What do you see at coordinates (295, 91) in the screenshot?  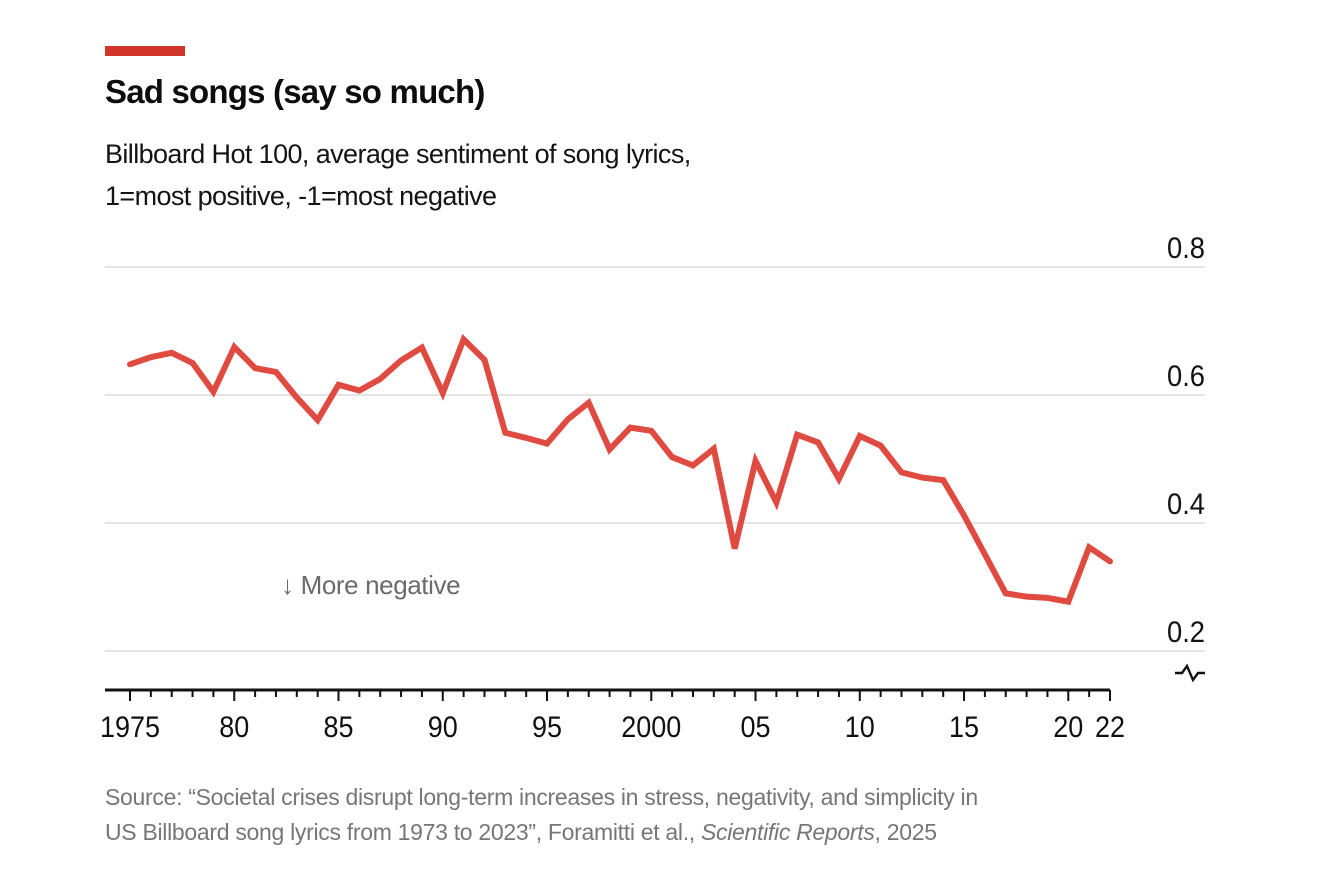 I see `page-title: Sad songs (say so much)` at bounding box center [295, 91].